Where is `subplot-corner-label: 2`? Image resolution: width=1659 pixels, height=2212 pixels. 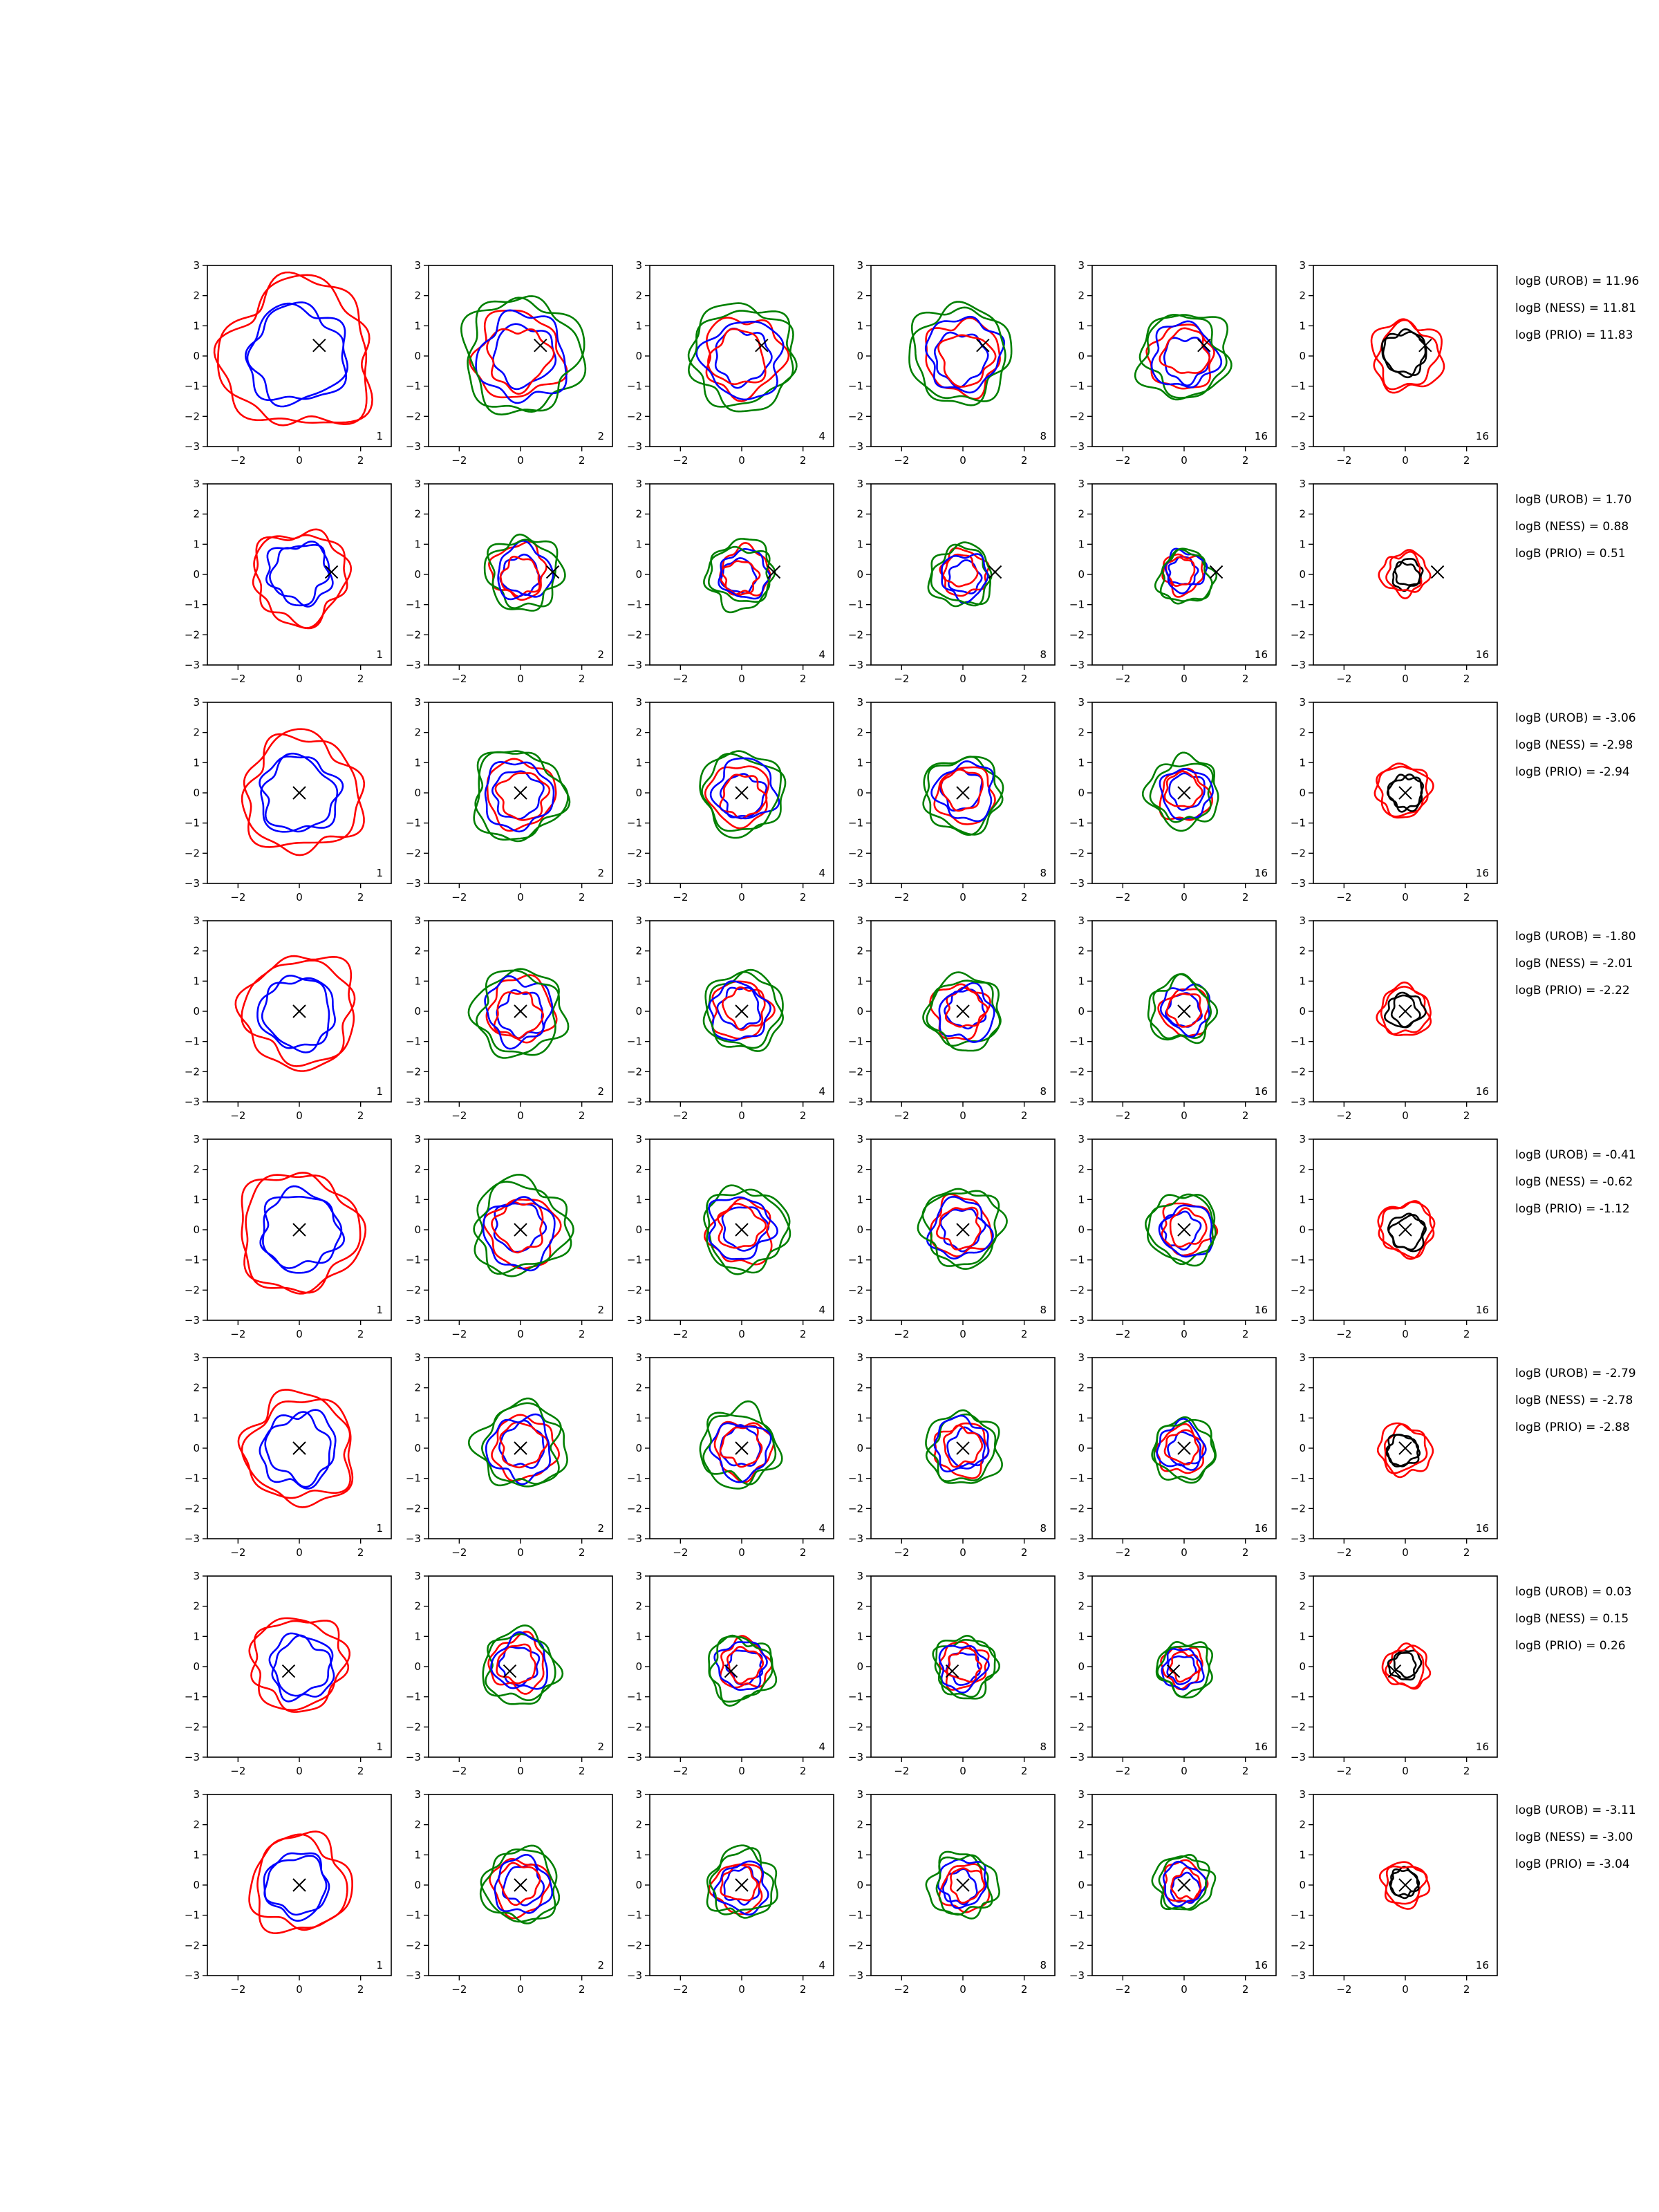
subplot-corner-label: 2 is located at coordinates (600, 1965).